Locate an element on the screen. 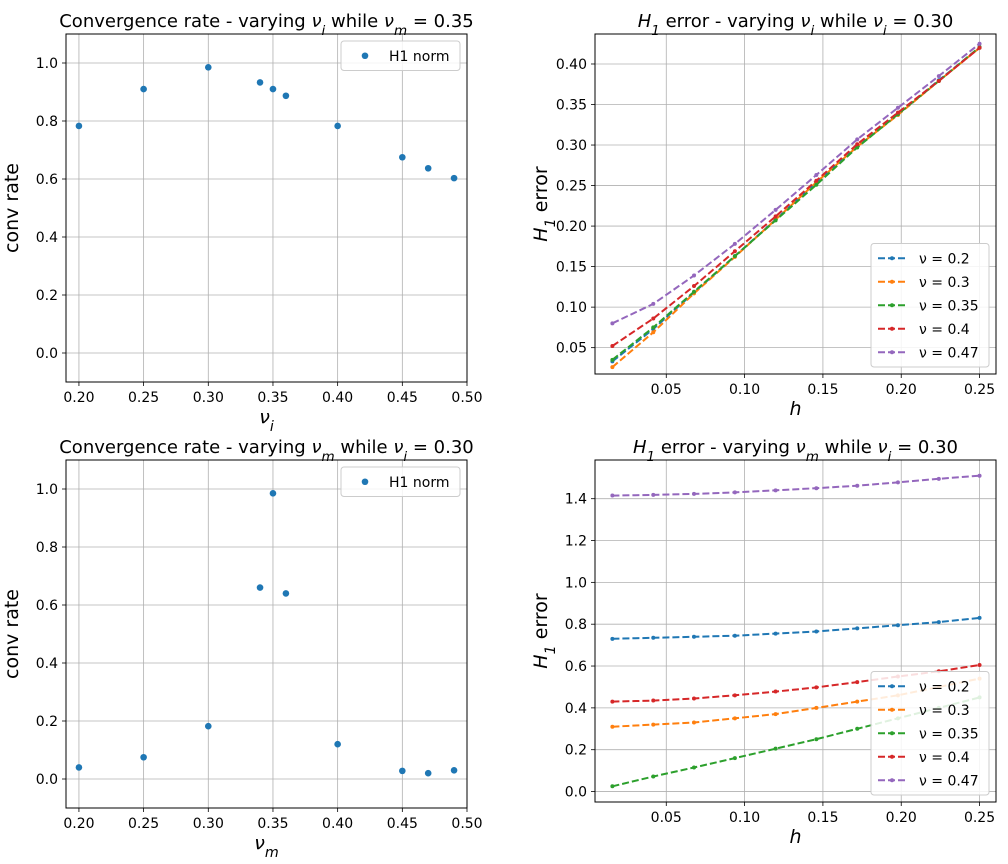  x-tick-label: 0.25 is located at coordinates (979, 818).